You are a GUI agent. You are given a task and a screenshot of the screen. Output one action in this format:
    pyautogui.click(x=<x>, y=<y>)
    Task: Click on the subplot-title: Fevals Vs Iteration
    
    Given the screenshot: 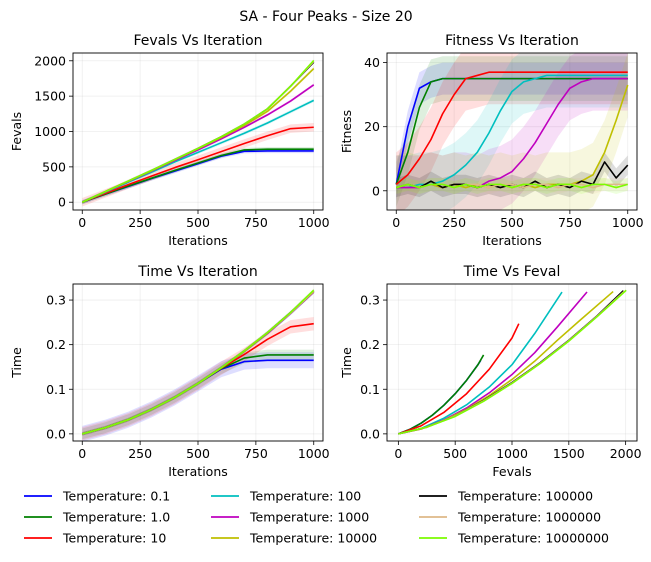 What is the action you would take?
    pyautogui.click(x=197, y=41)
    